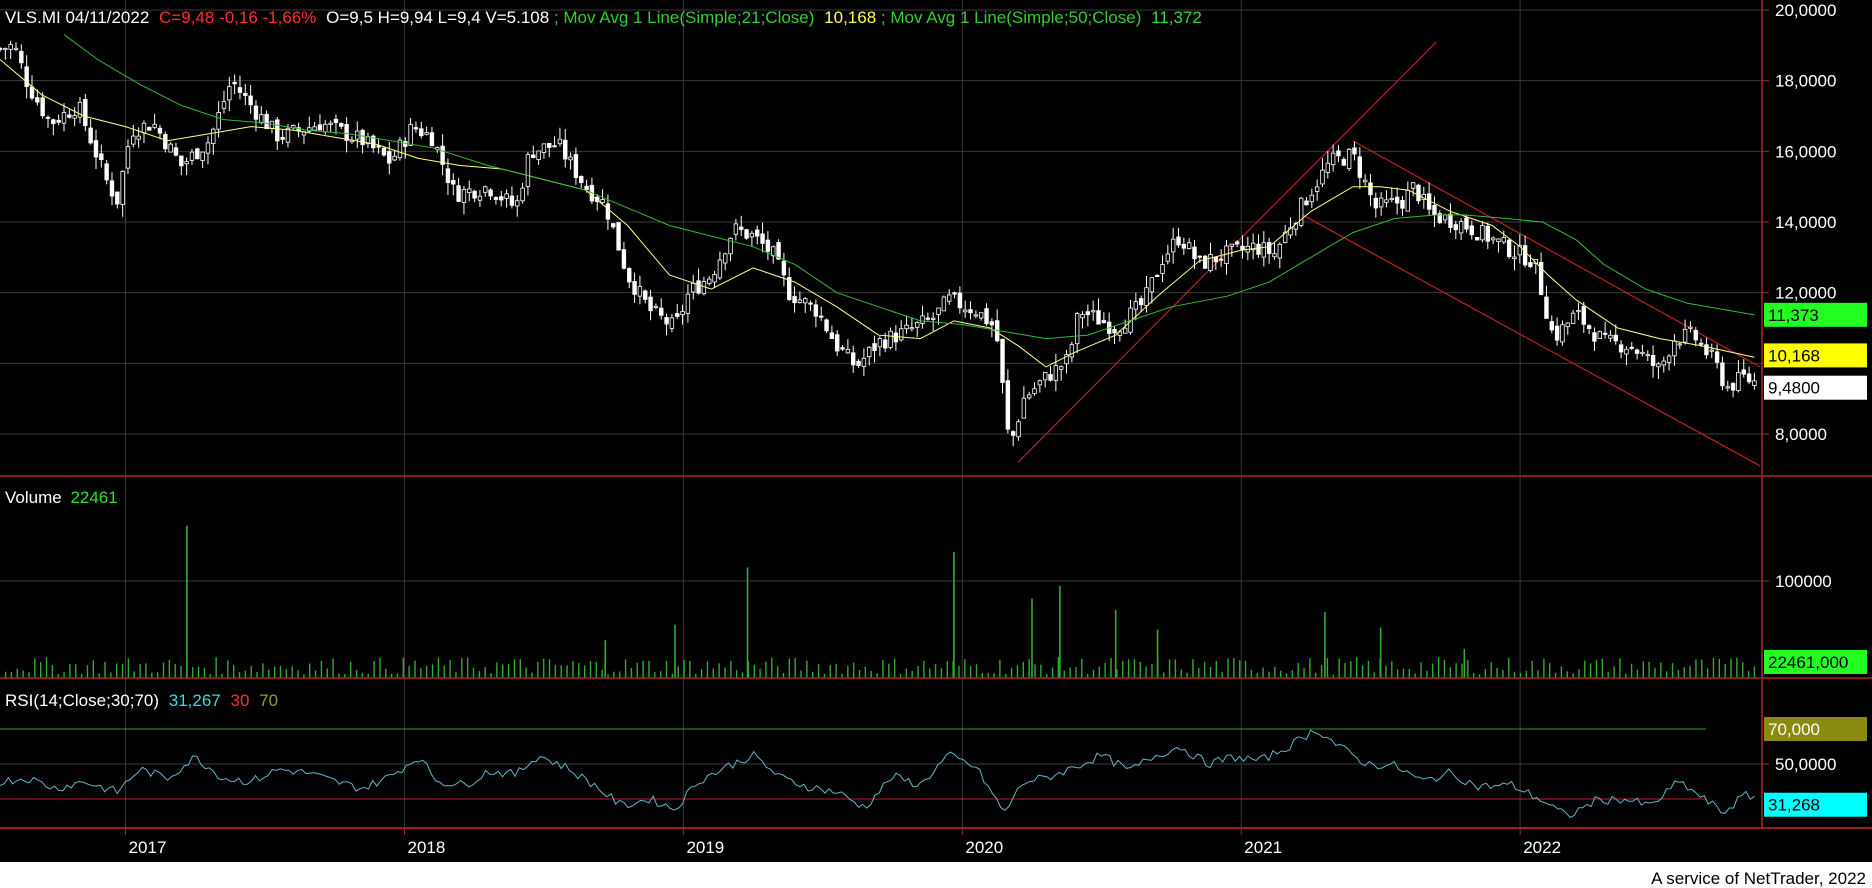 The width and height of the screenshot is (1872, 888). I want to click on rsi-legend: RSI(14;Close;30;70) 31,267 30 70, so click(141, 700).